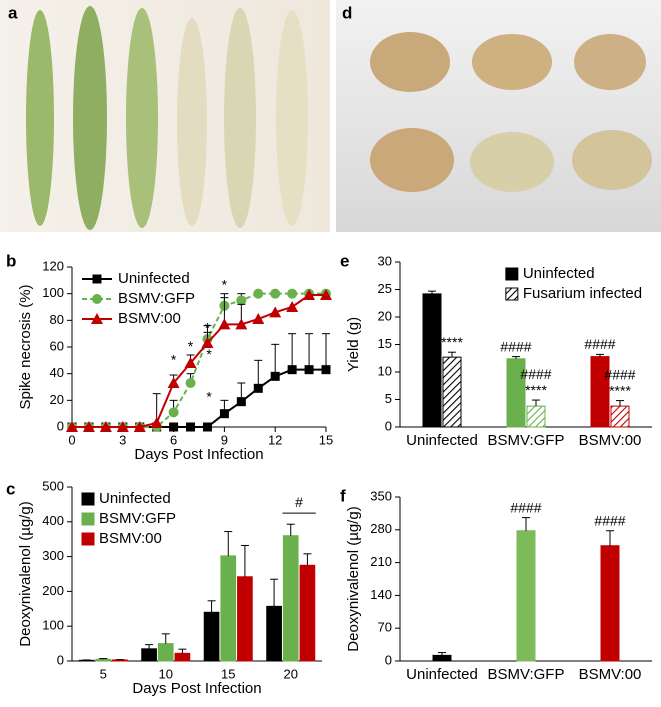 The height and width of the screenshot is (707, 661). What do you see at coordinates (53, 555) in the screenshot?
I see `y-tick-label: 300` at bounding box center [53, 555].